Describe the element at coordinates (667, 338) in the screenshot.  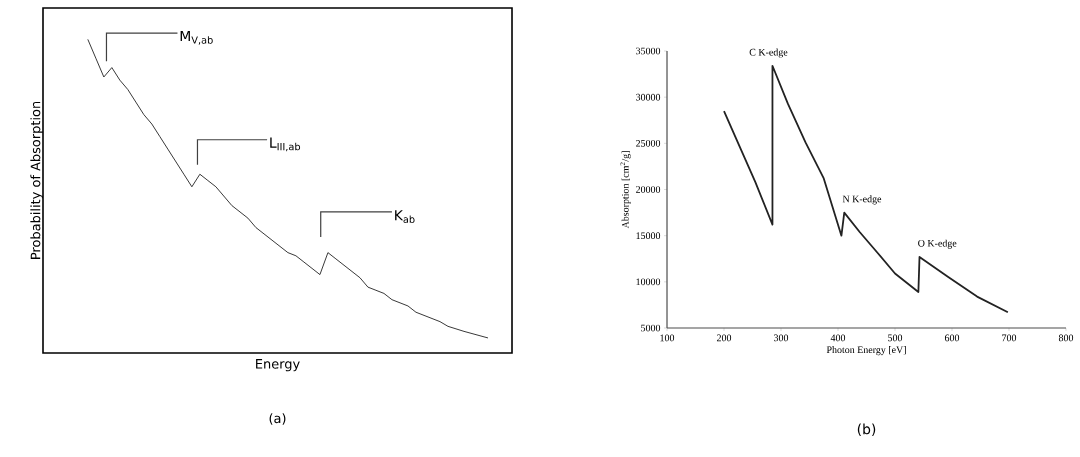
I see `x-tick-label: 100` at that location.